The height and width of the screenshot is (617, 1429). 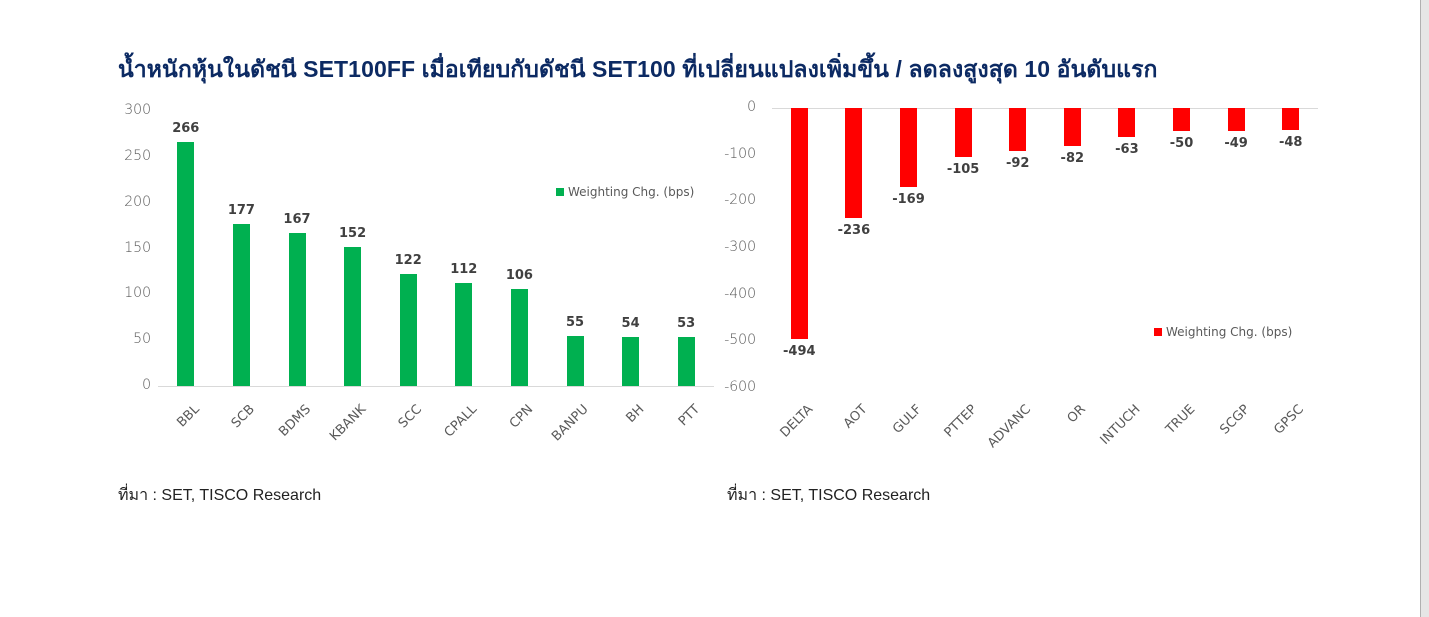 I want to click on right-category-label: DELTA, so click(x=796, y=421).